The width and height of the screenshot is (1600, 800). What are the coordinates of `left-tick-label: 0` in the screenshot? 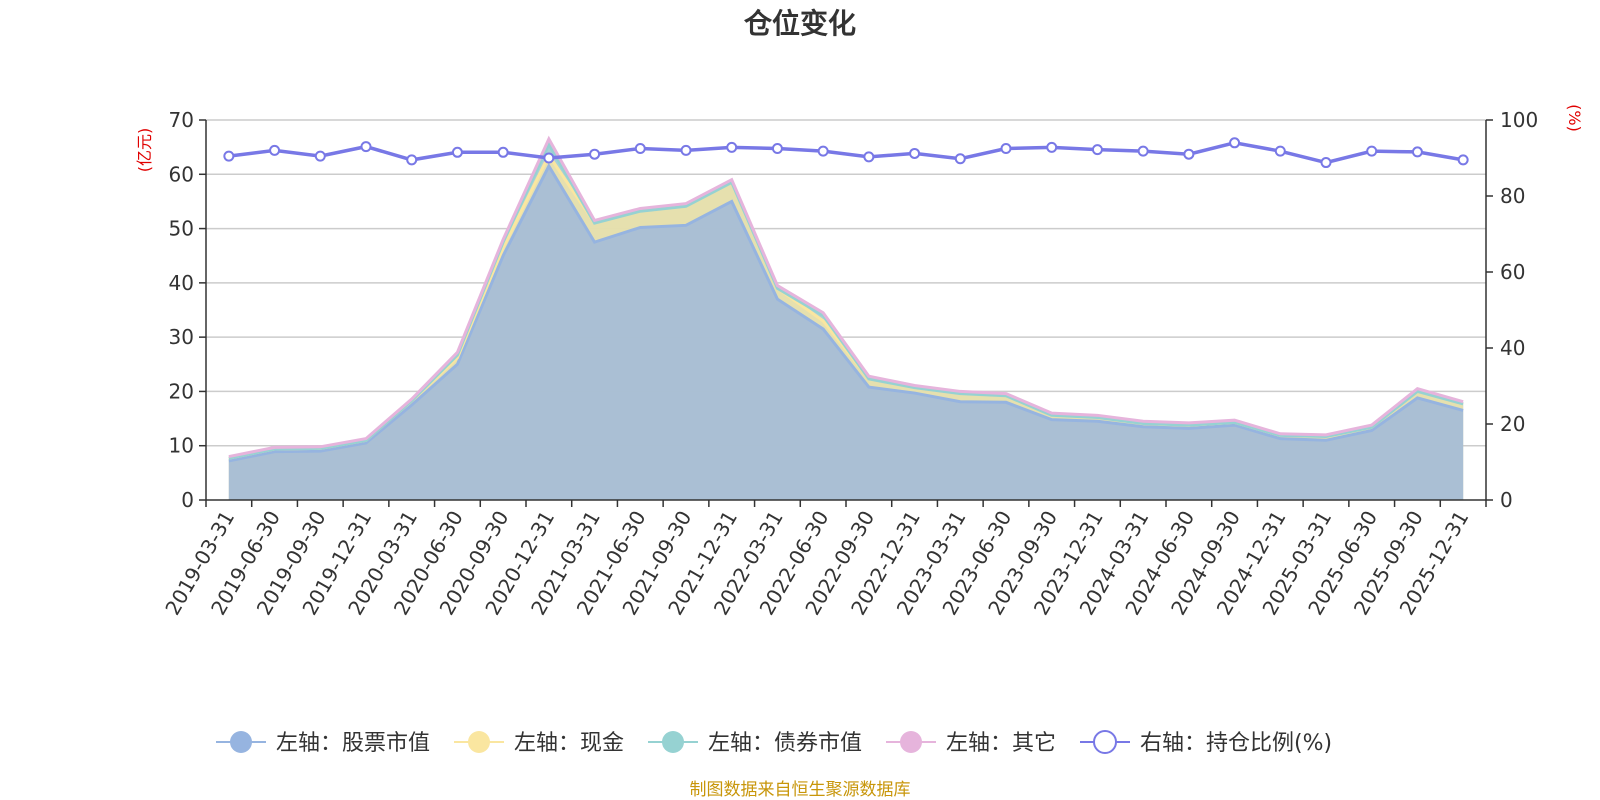 It's located at (187, 500).